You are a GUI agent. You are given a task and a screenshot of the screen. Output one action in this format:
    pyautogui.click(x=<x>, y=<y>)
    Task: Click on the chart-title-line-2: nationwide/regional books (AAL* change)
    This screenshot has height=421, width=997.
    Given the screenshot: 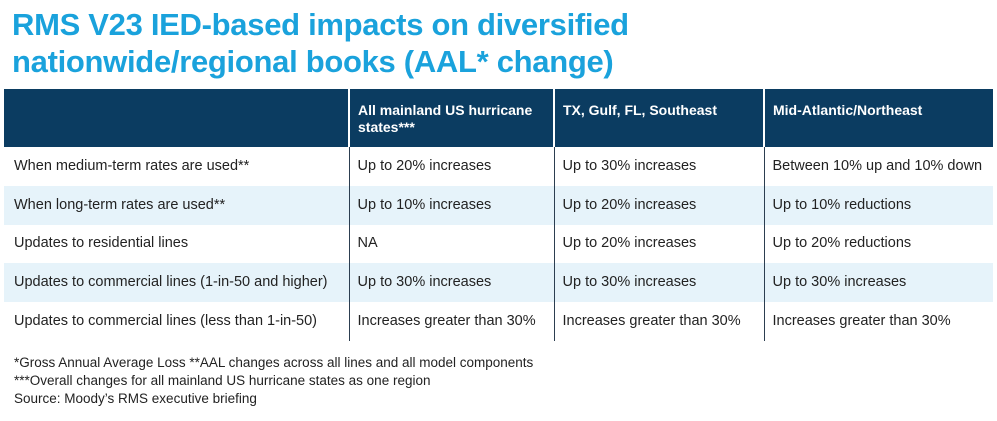 What is the action you would take?
    pyautogui.click(x=313, y=61)
    